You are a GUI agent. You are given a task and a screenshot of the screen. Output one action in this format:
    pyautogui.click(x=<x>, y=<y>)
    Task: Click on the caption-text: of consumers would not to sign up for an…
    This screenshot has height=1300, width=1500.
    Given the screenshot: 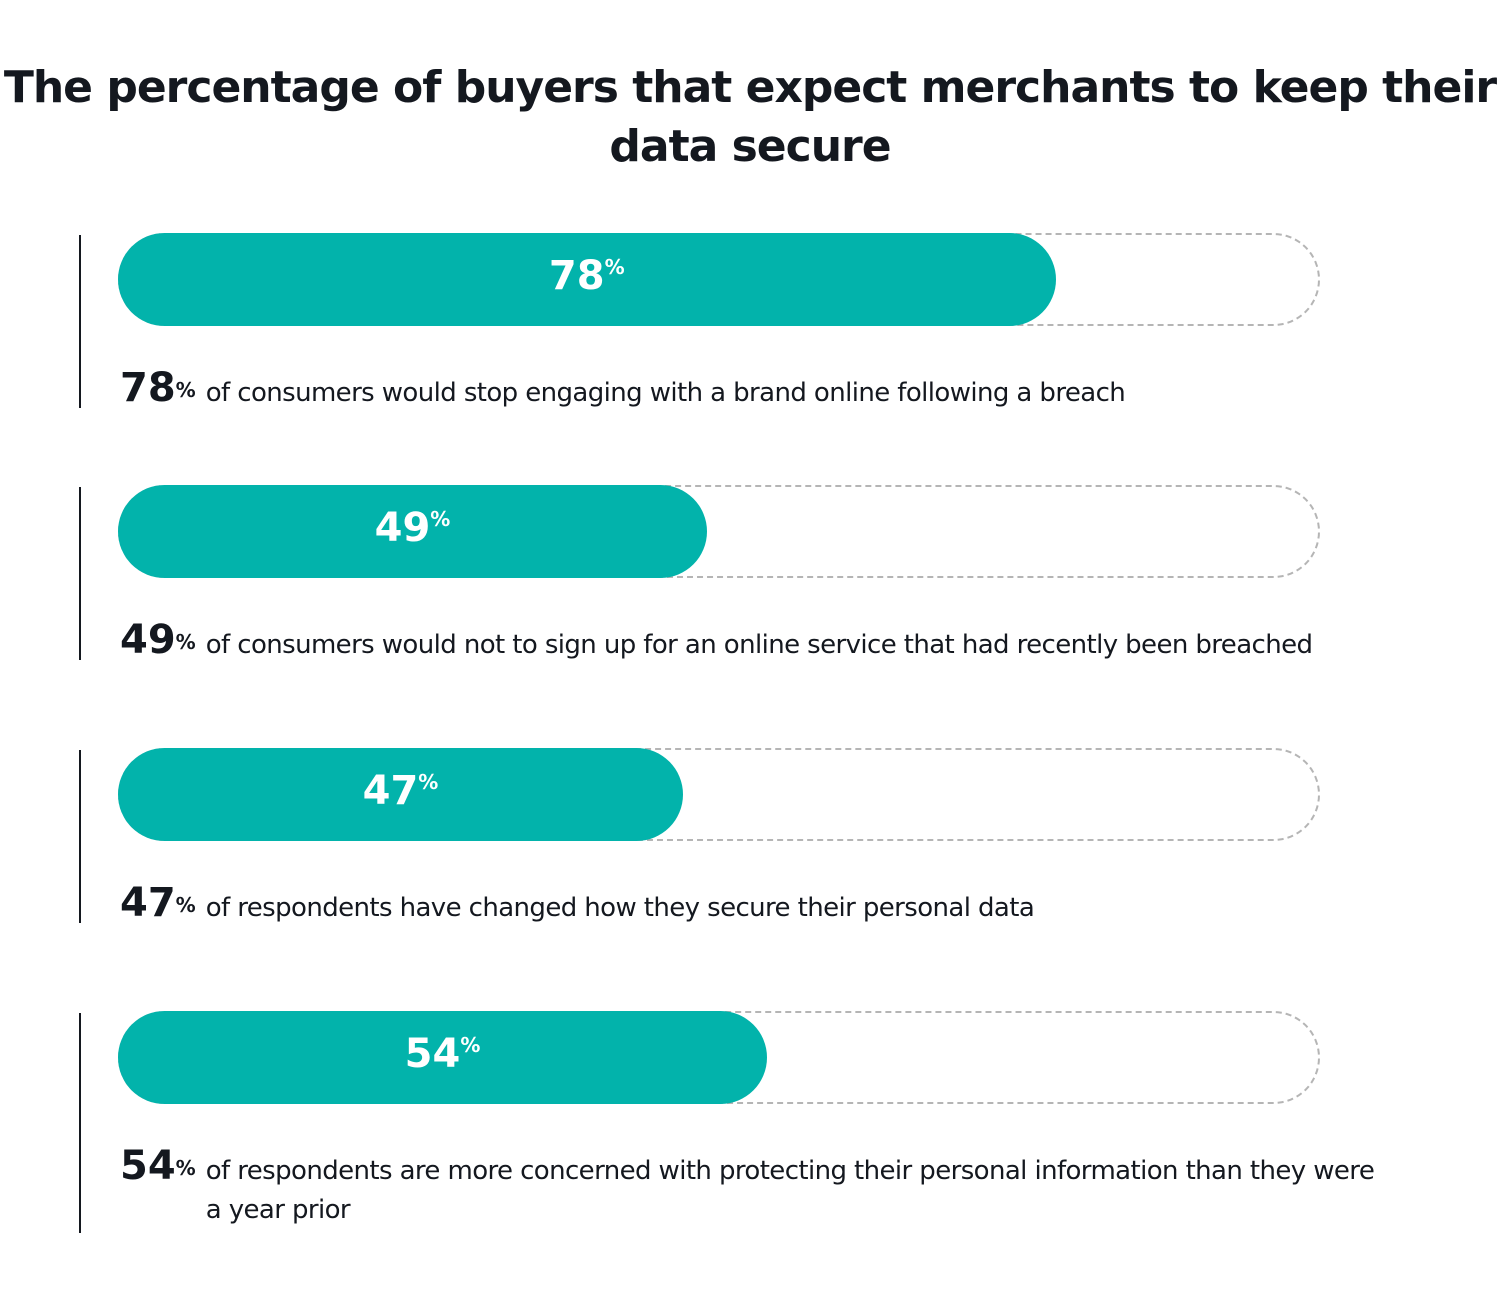 What is the action you would take?
    pyautogui.click(x=759, y=645)
    